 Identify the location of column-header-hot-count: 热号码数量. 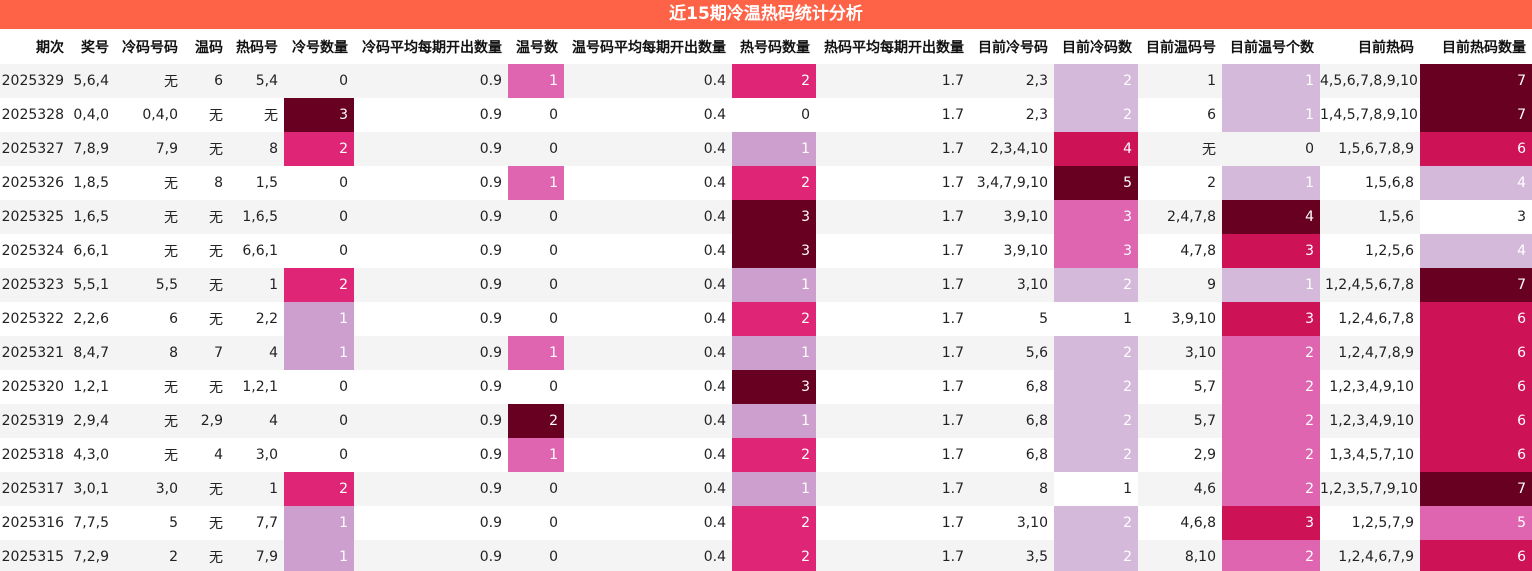
(774, 46).